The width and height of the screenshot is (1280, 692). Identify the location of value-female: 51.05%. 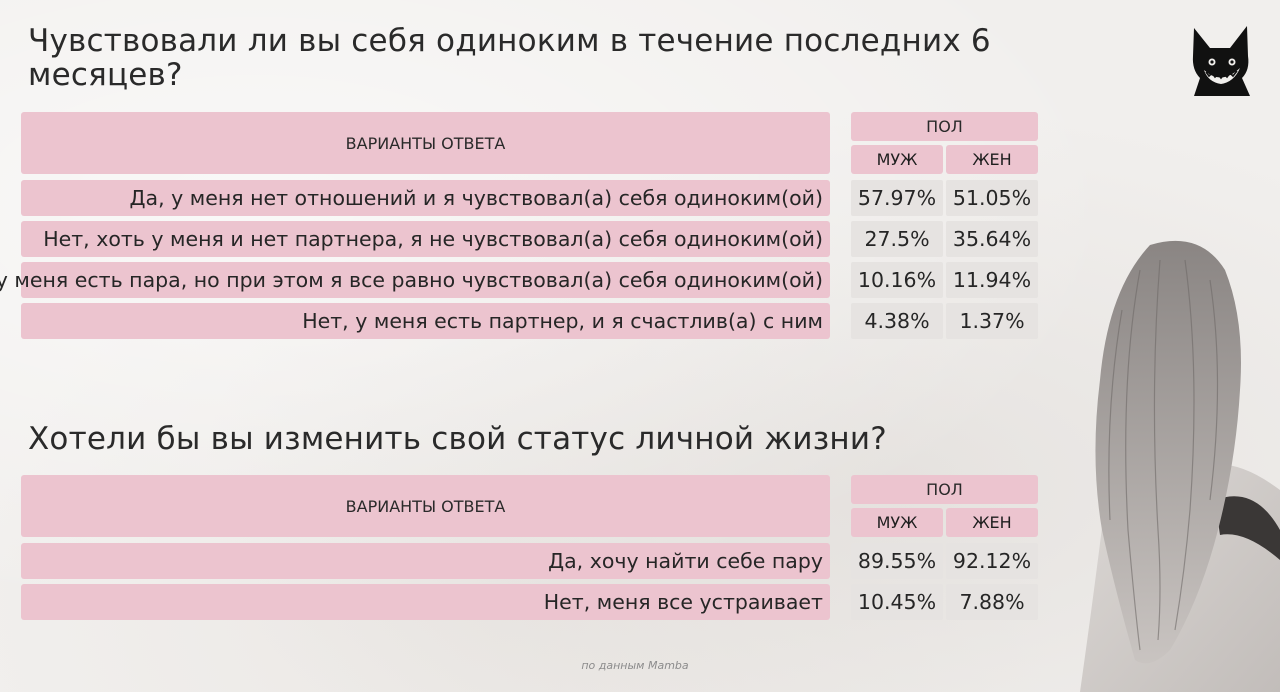
(992, 198).